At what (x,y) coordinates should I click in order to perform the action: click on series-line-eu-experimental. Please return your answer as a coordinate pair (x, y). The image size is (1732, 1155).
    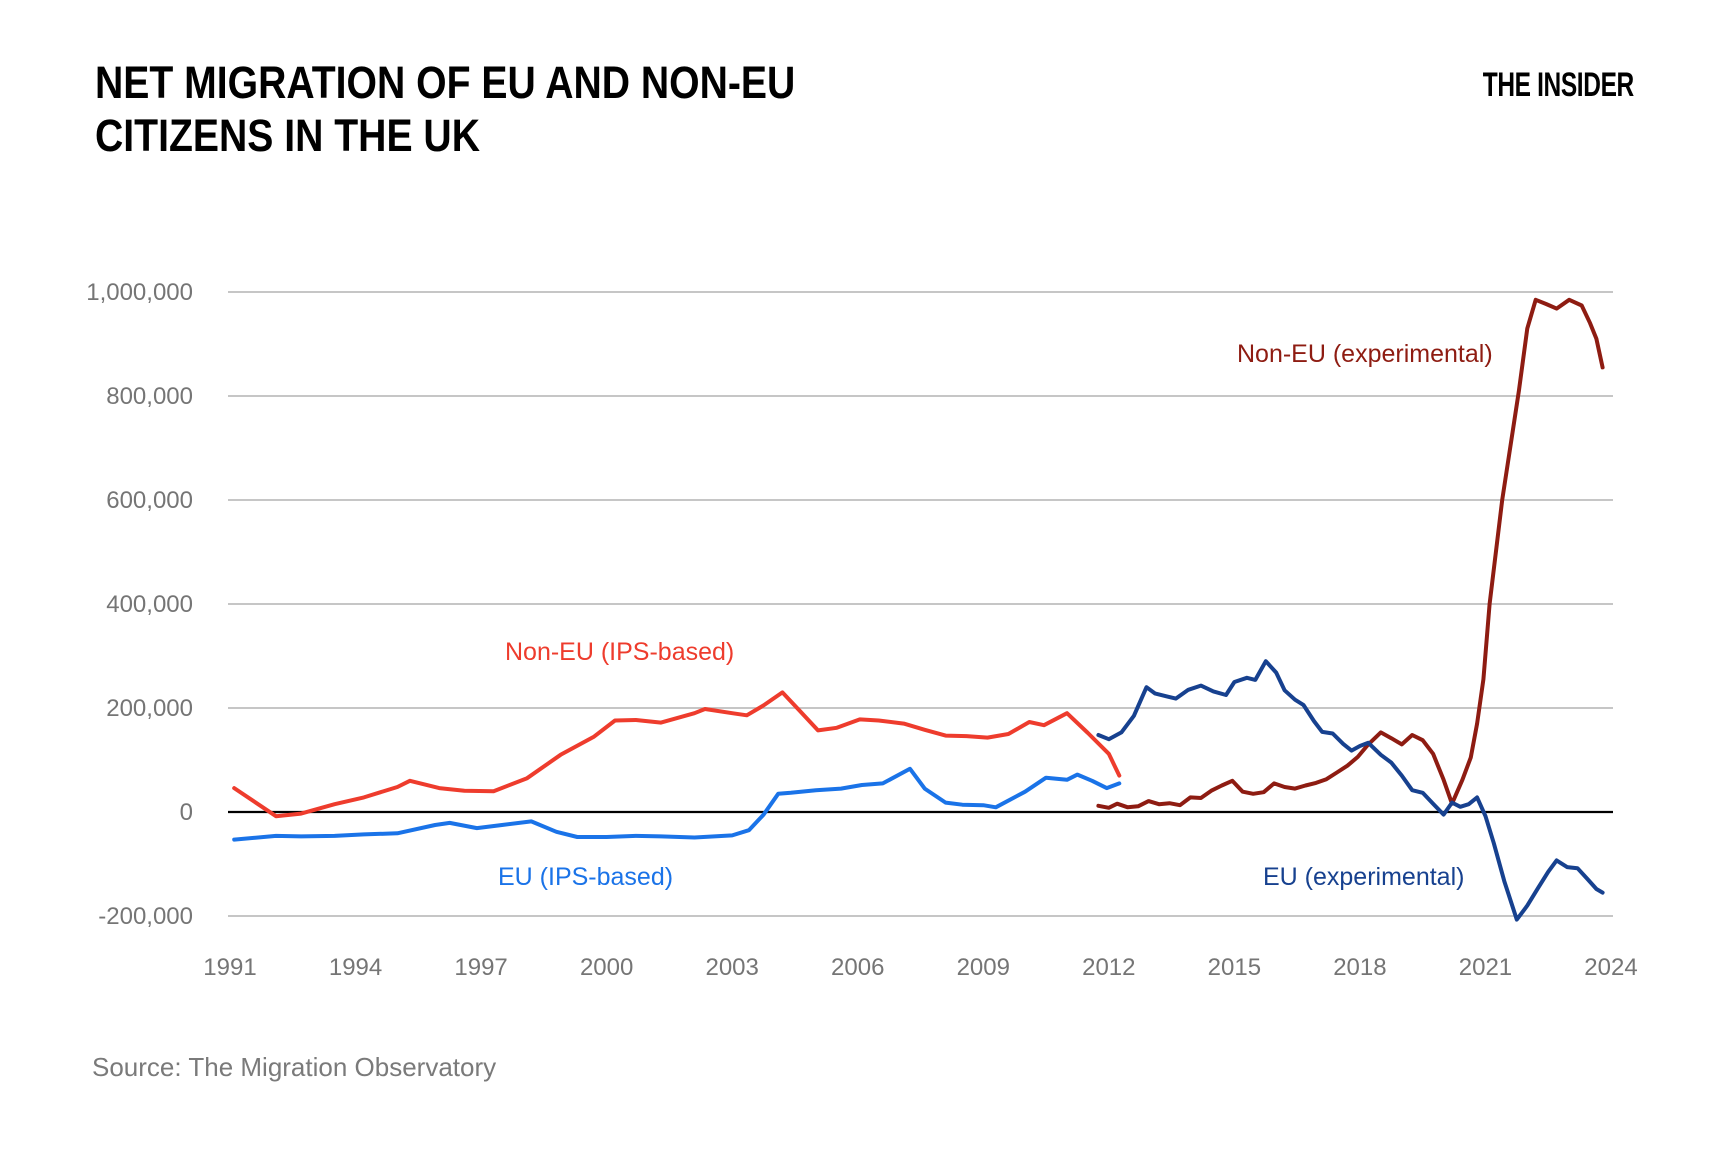
    Looking at the image, I should click on (1350, 790).